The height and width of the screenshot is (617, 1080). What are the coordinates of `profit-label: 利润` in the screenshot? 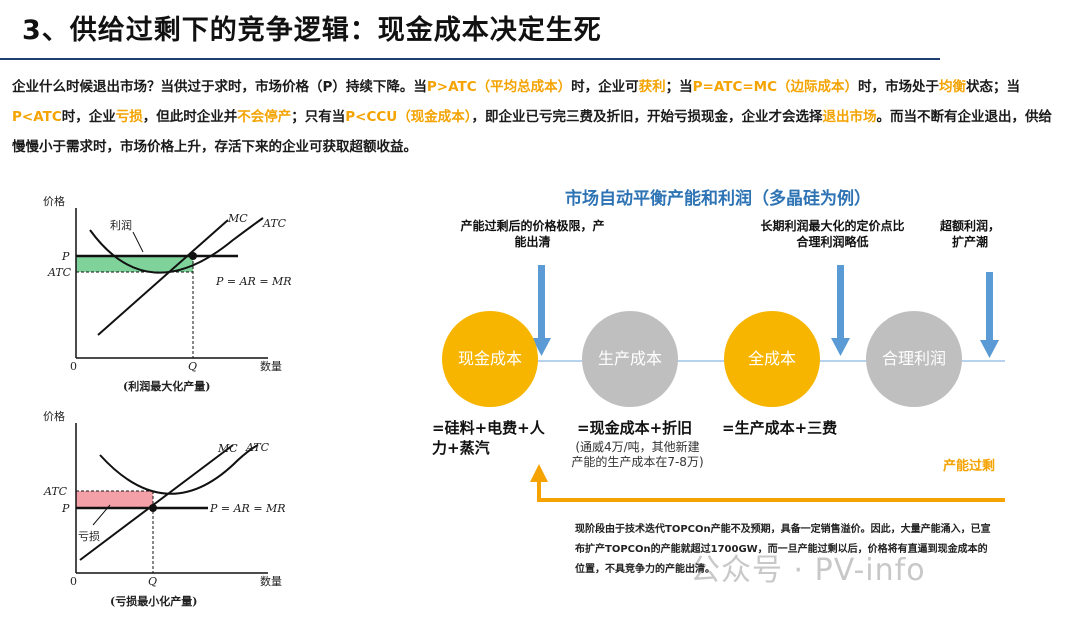 It's located at (121, 225).